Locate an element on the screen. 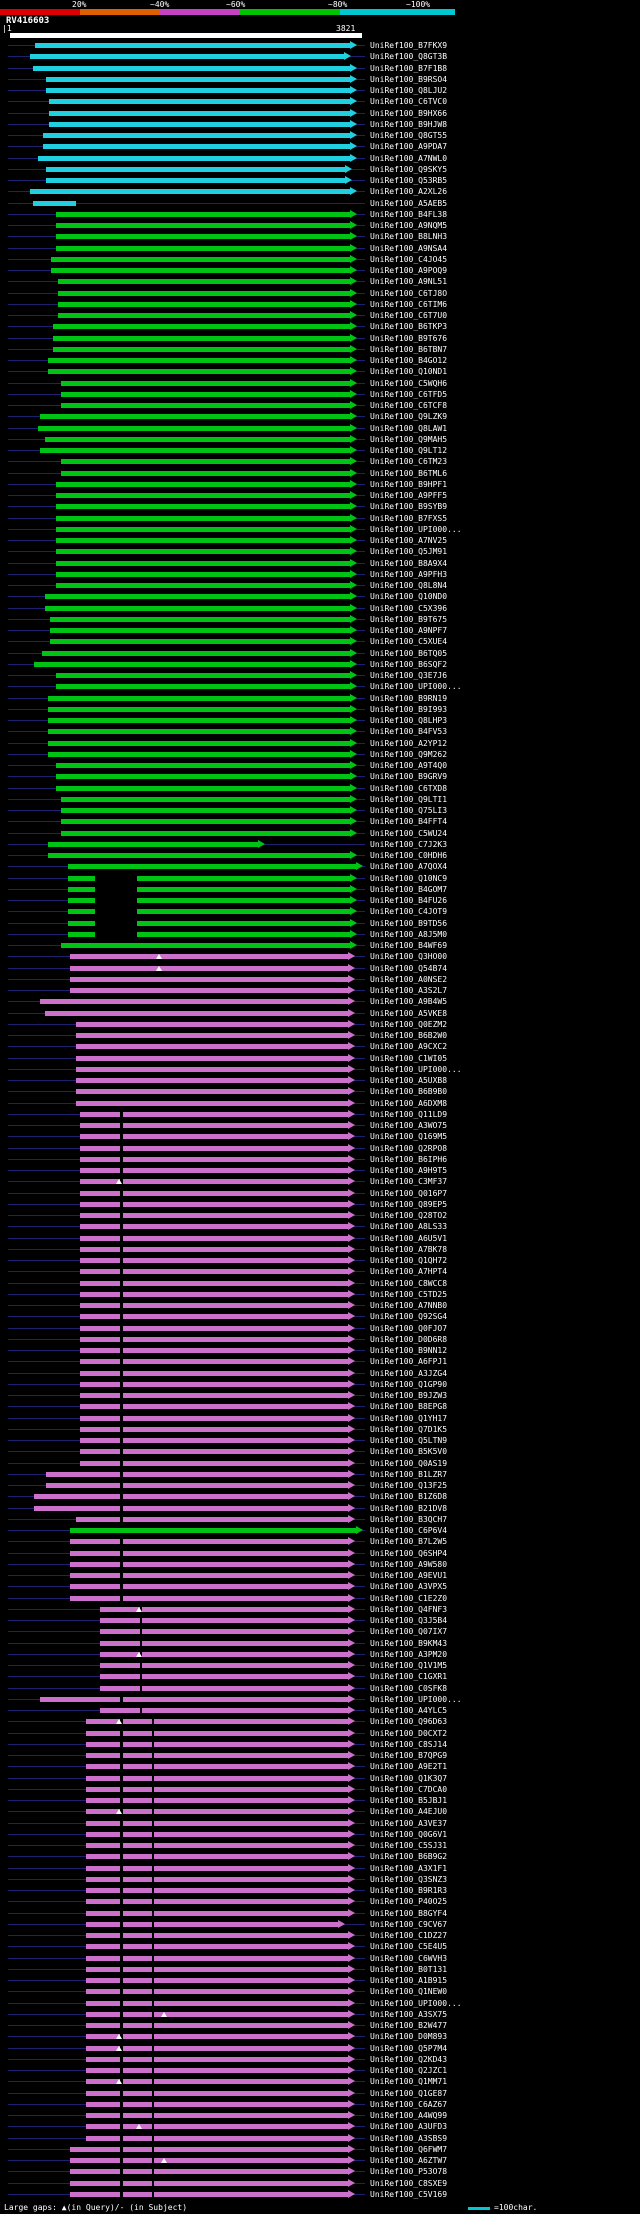  hit-label: UniRef100_B9SYB9 is located at coordinates (409, 507).